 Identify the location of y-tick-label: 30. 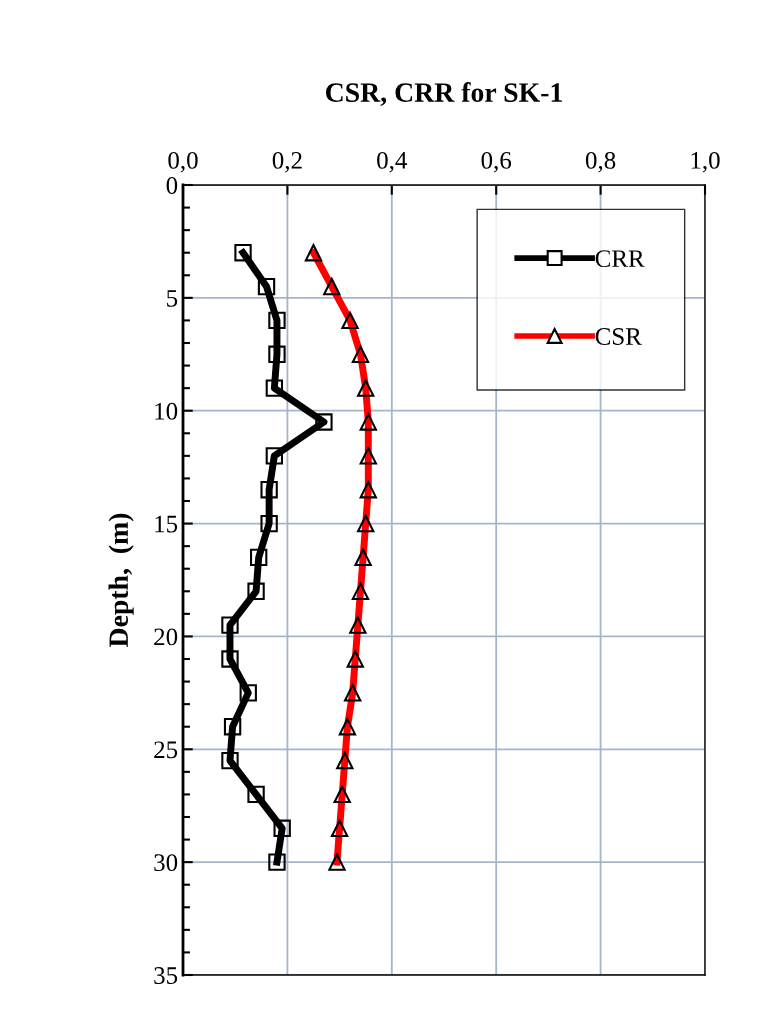
(166, 863).